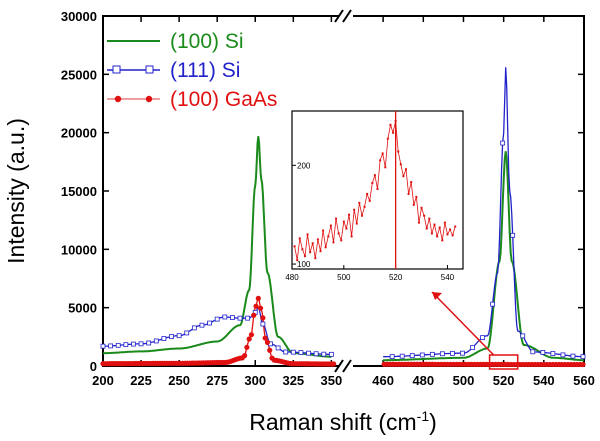 The image size is (600, 441). Describe the element at coordinates (433, 422) in the screenshot. I see `x-axis-title-close: )` at that location.